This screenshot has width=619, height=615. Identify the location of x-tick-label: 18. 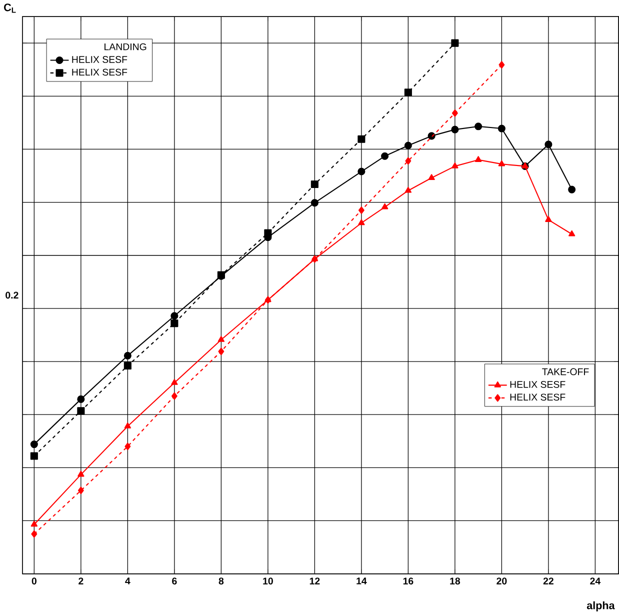
(455, 581).